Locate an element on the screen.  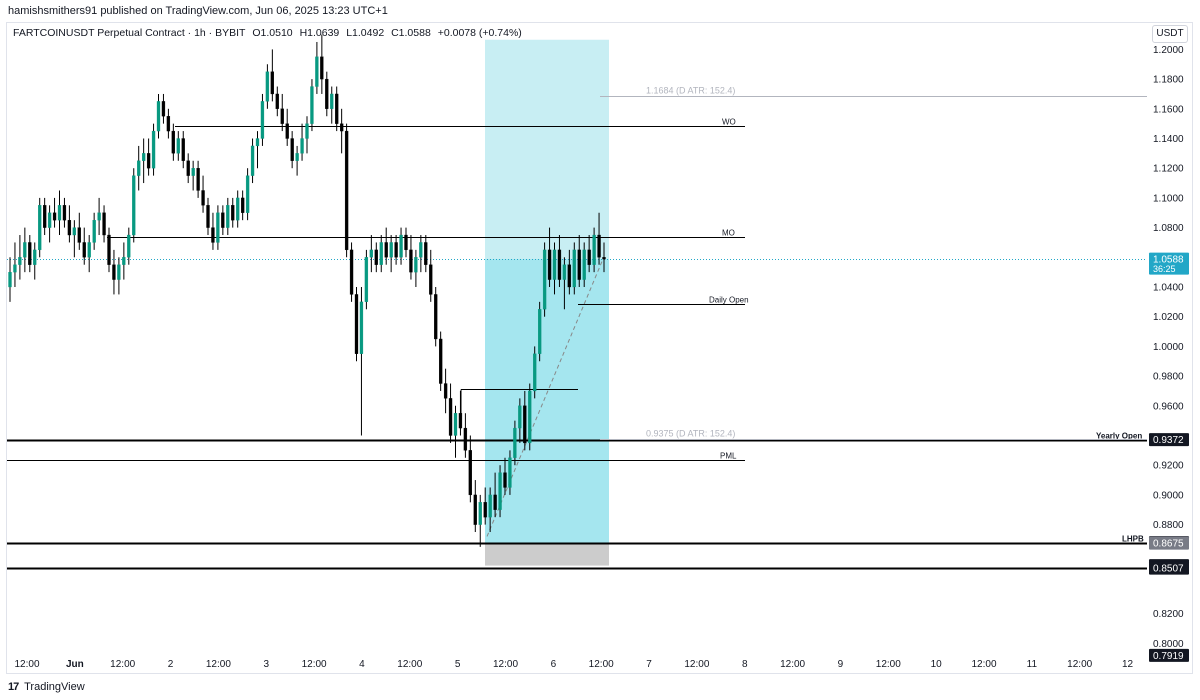
x-tick-label: 8 is located at coordinates (745, 664).